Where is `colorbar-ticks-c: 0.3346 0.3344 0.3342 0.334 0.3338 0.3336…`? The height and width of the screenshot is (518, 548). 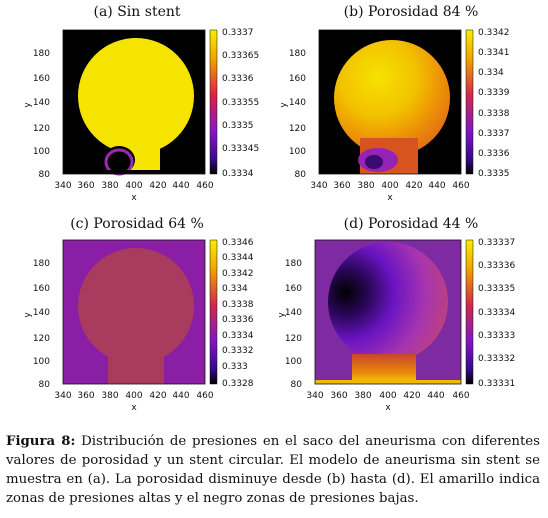 colorbar-ticks-c: 0.3346 0.3344 0.3342 0.334 0.3338 0.3336… is located at coordinates (238, 313).